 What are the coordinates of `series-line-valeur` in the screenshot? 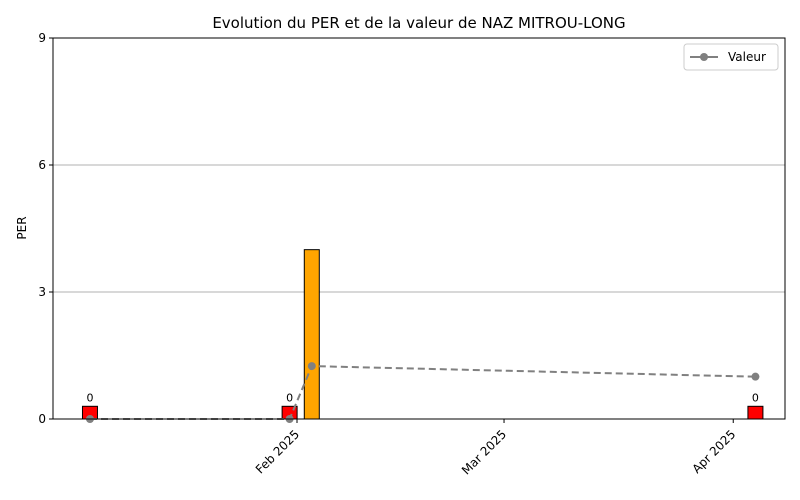 It's located at (423, 392).